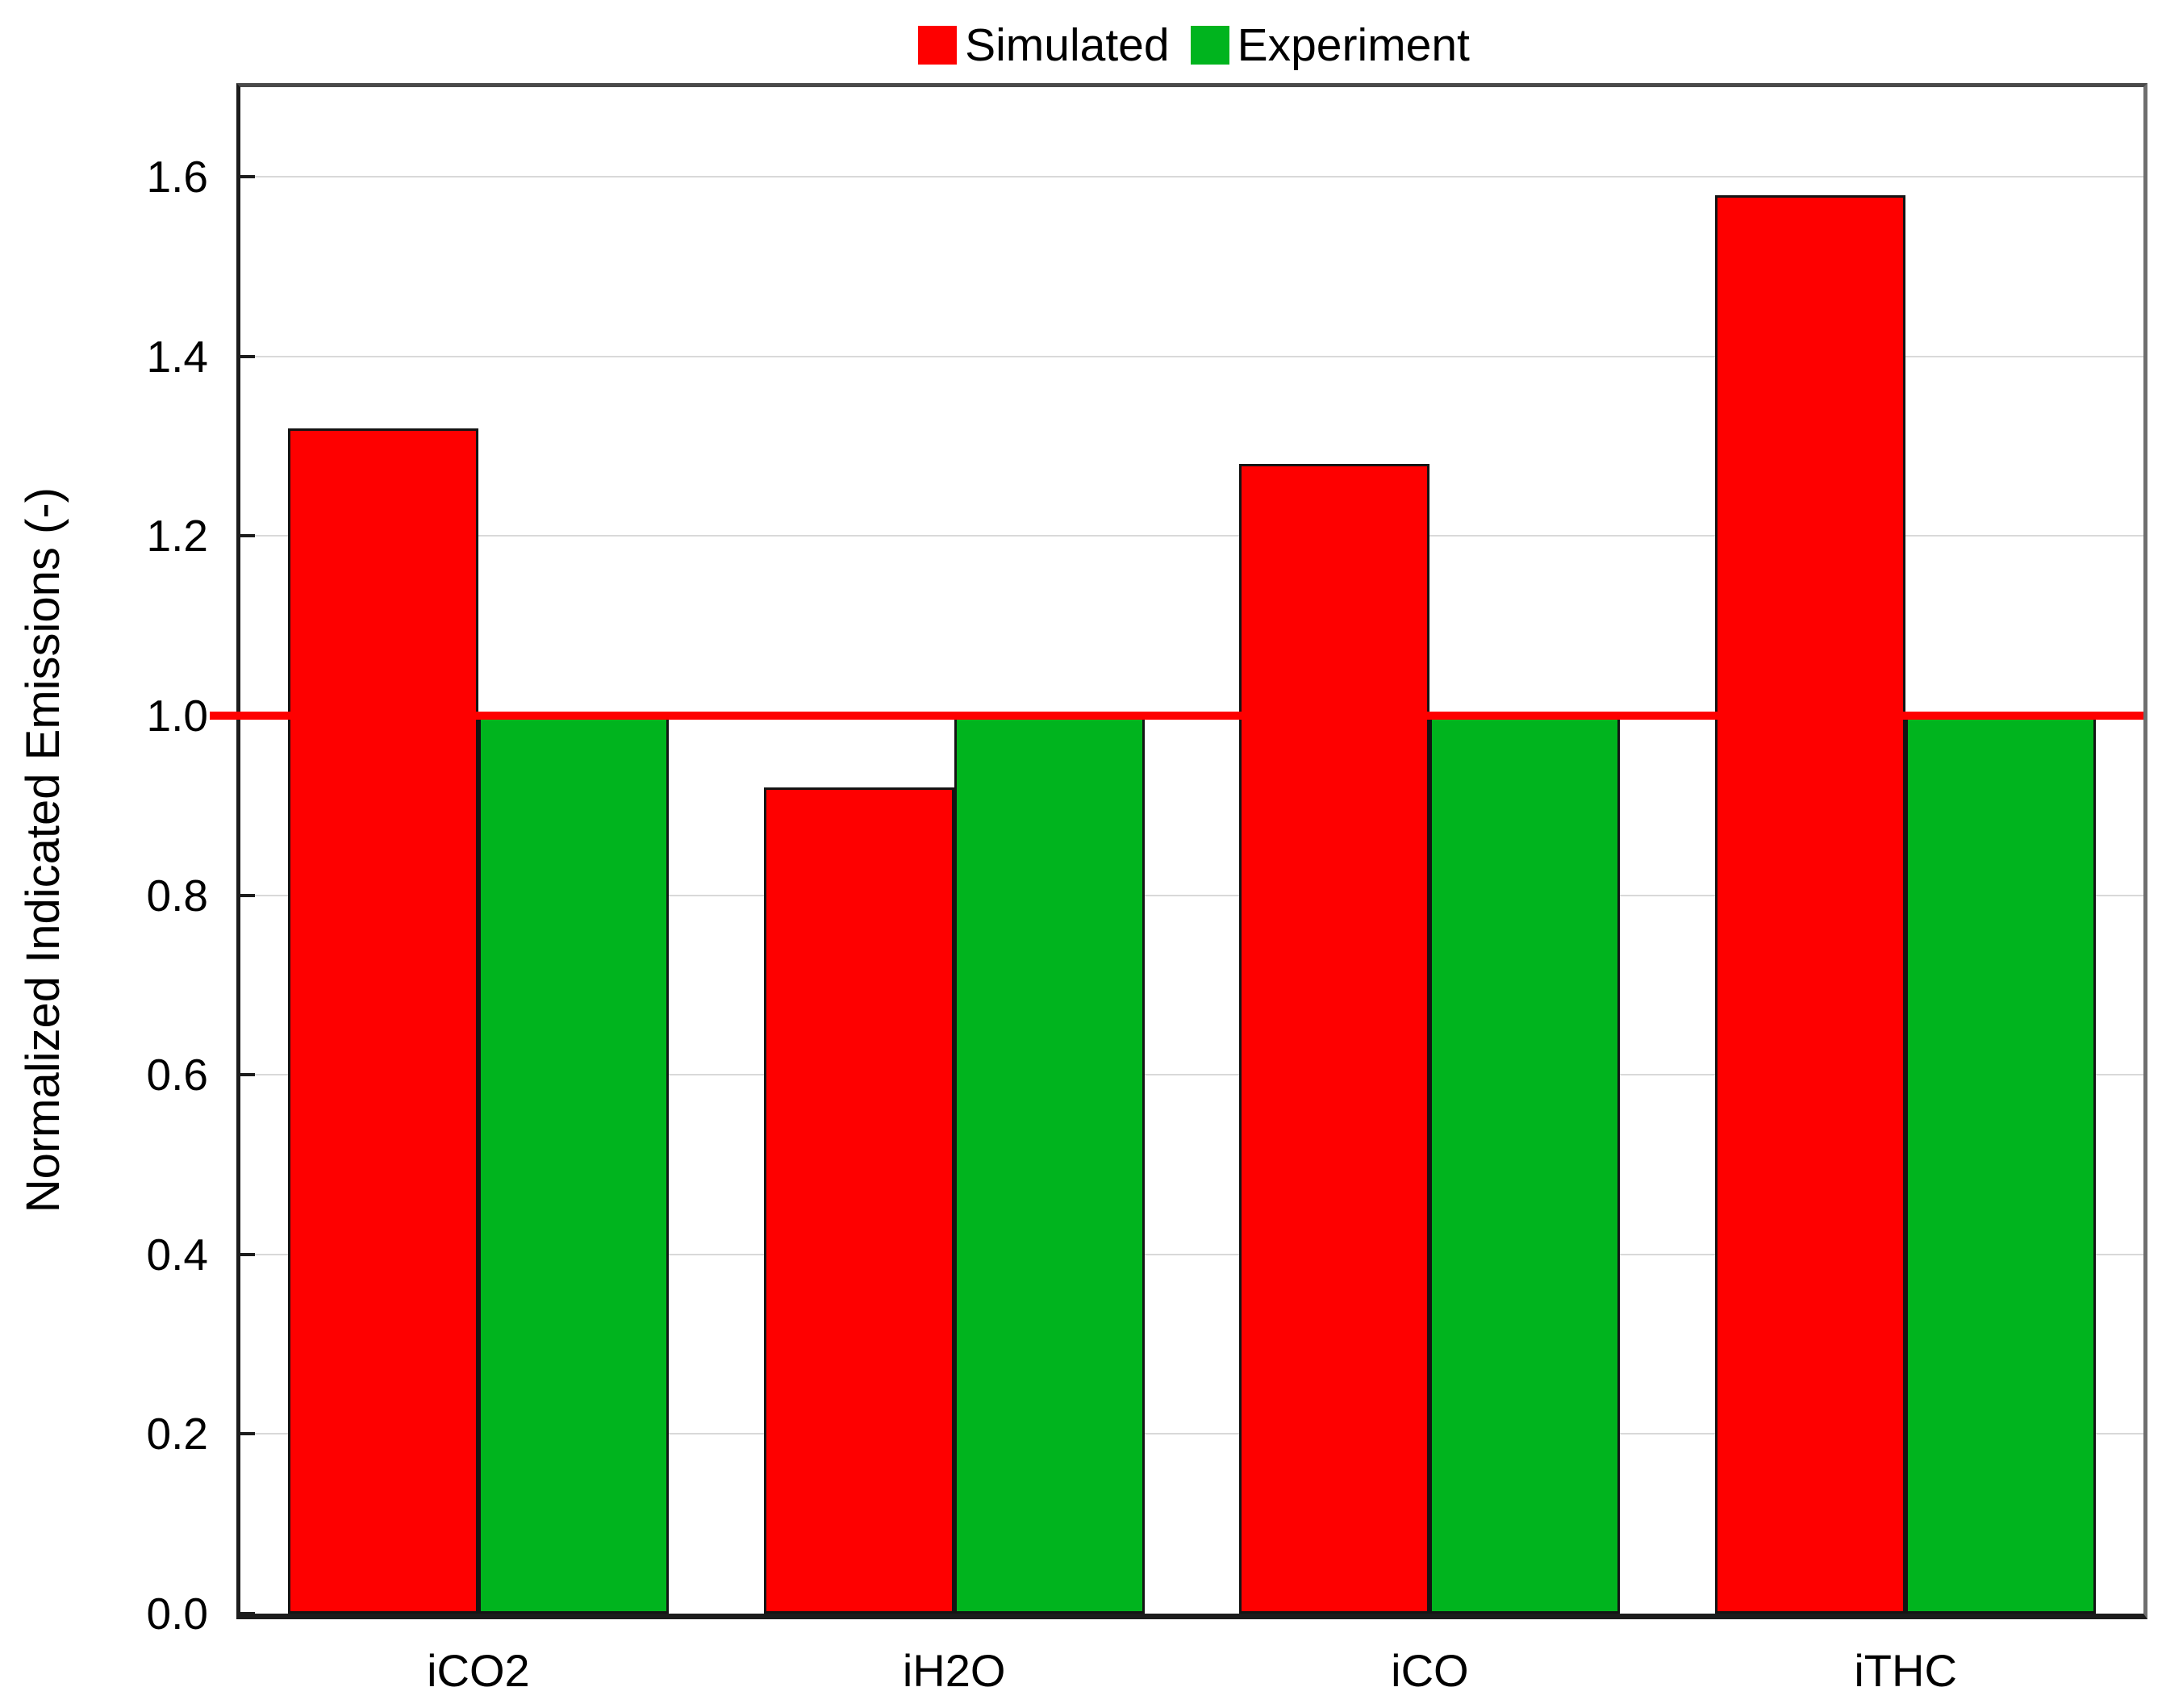  I want to click on y-tick-label: 0.8, so click(177, 895).